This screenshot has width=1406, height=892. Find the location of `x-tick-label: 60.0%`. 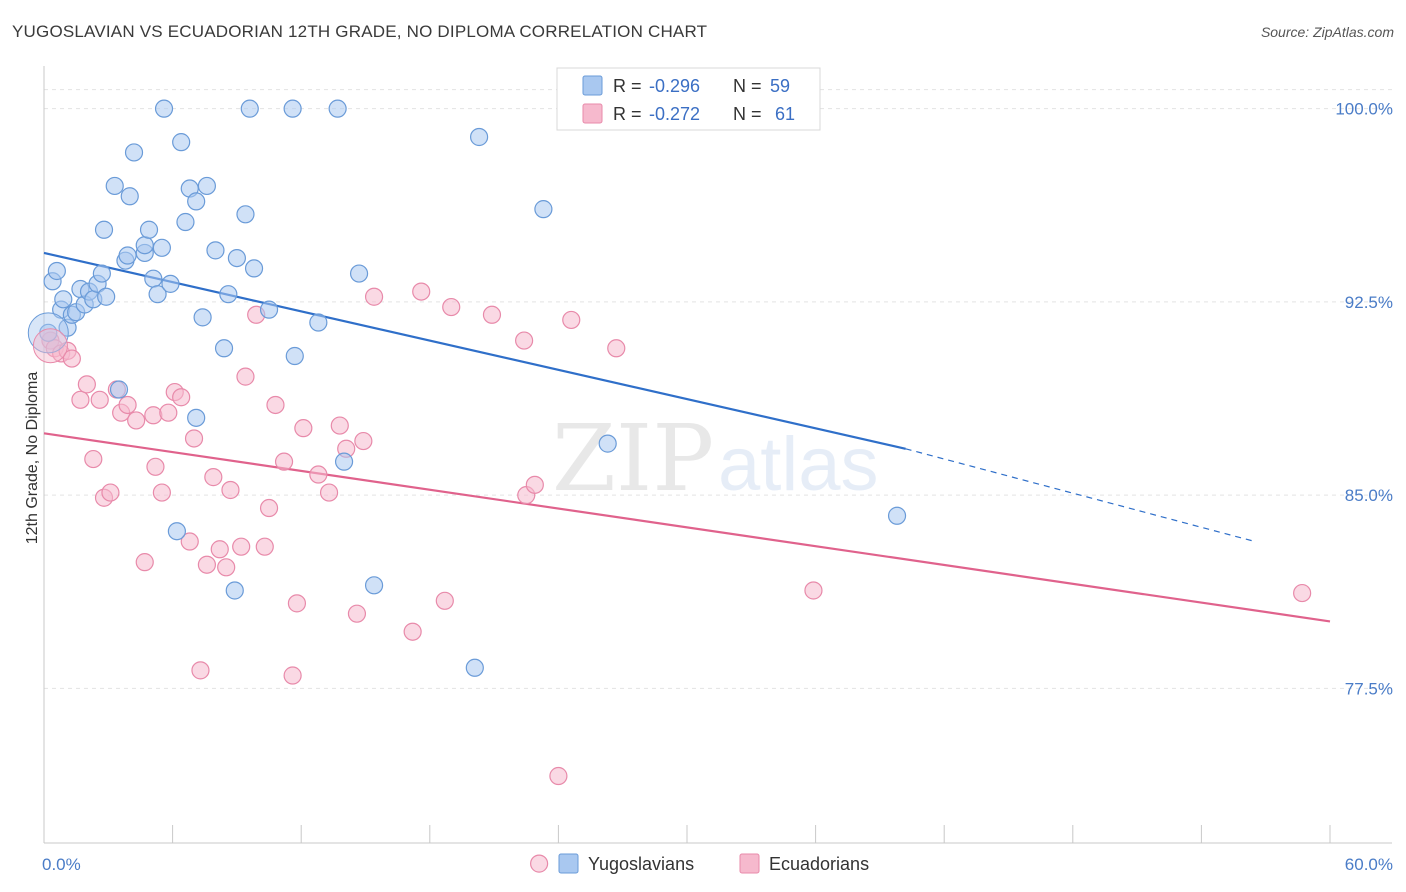

x-tick-label: 60.0% is located at coordinates (1369, 864).